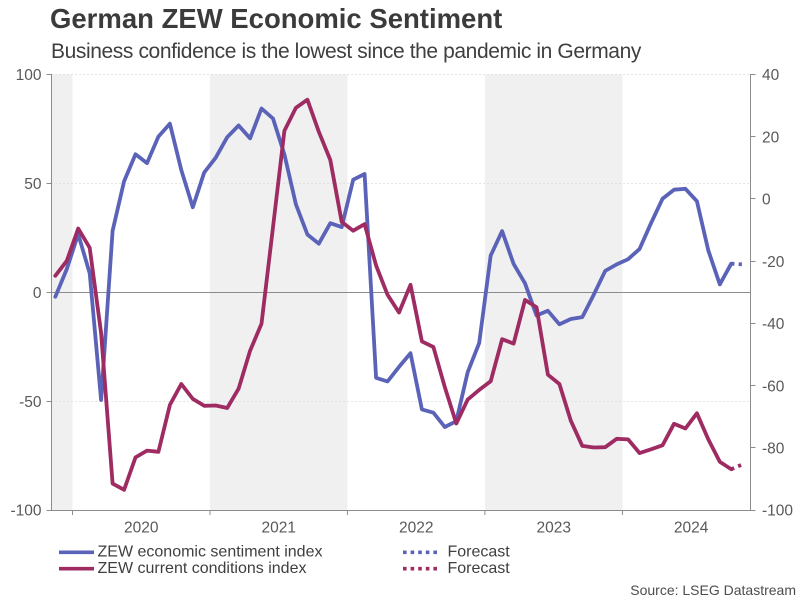  What do you see at coordinates (210, 552) in the screenshot?
I see `svg-text: ZEW economic sentiment index` at bounding box center [210, 552].